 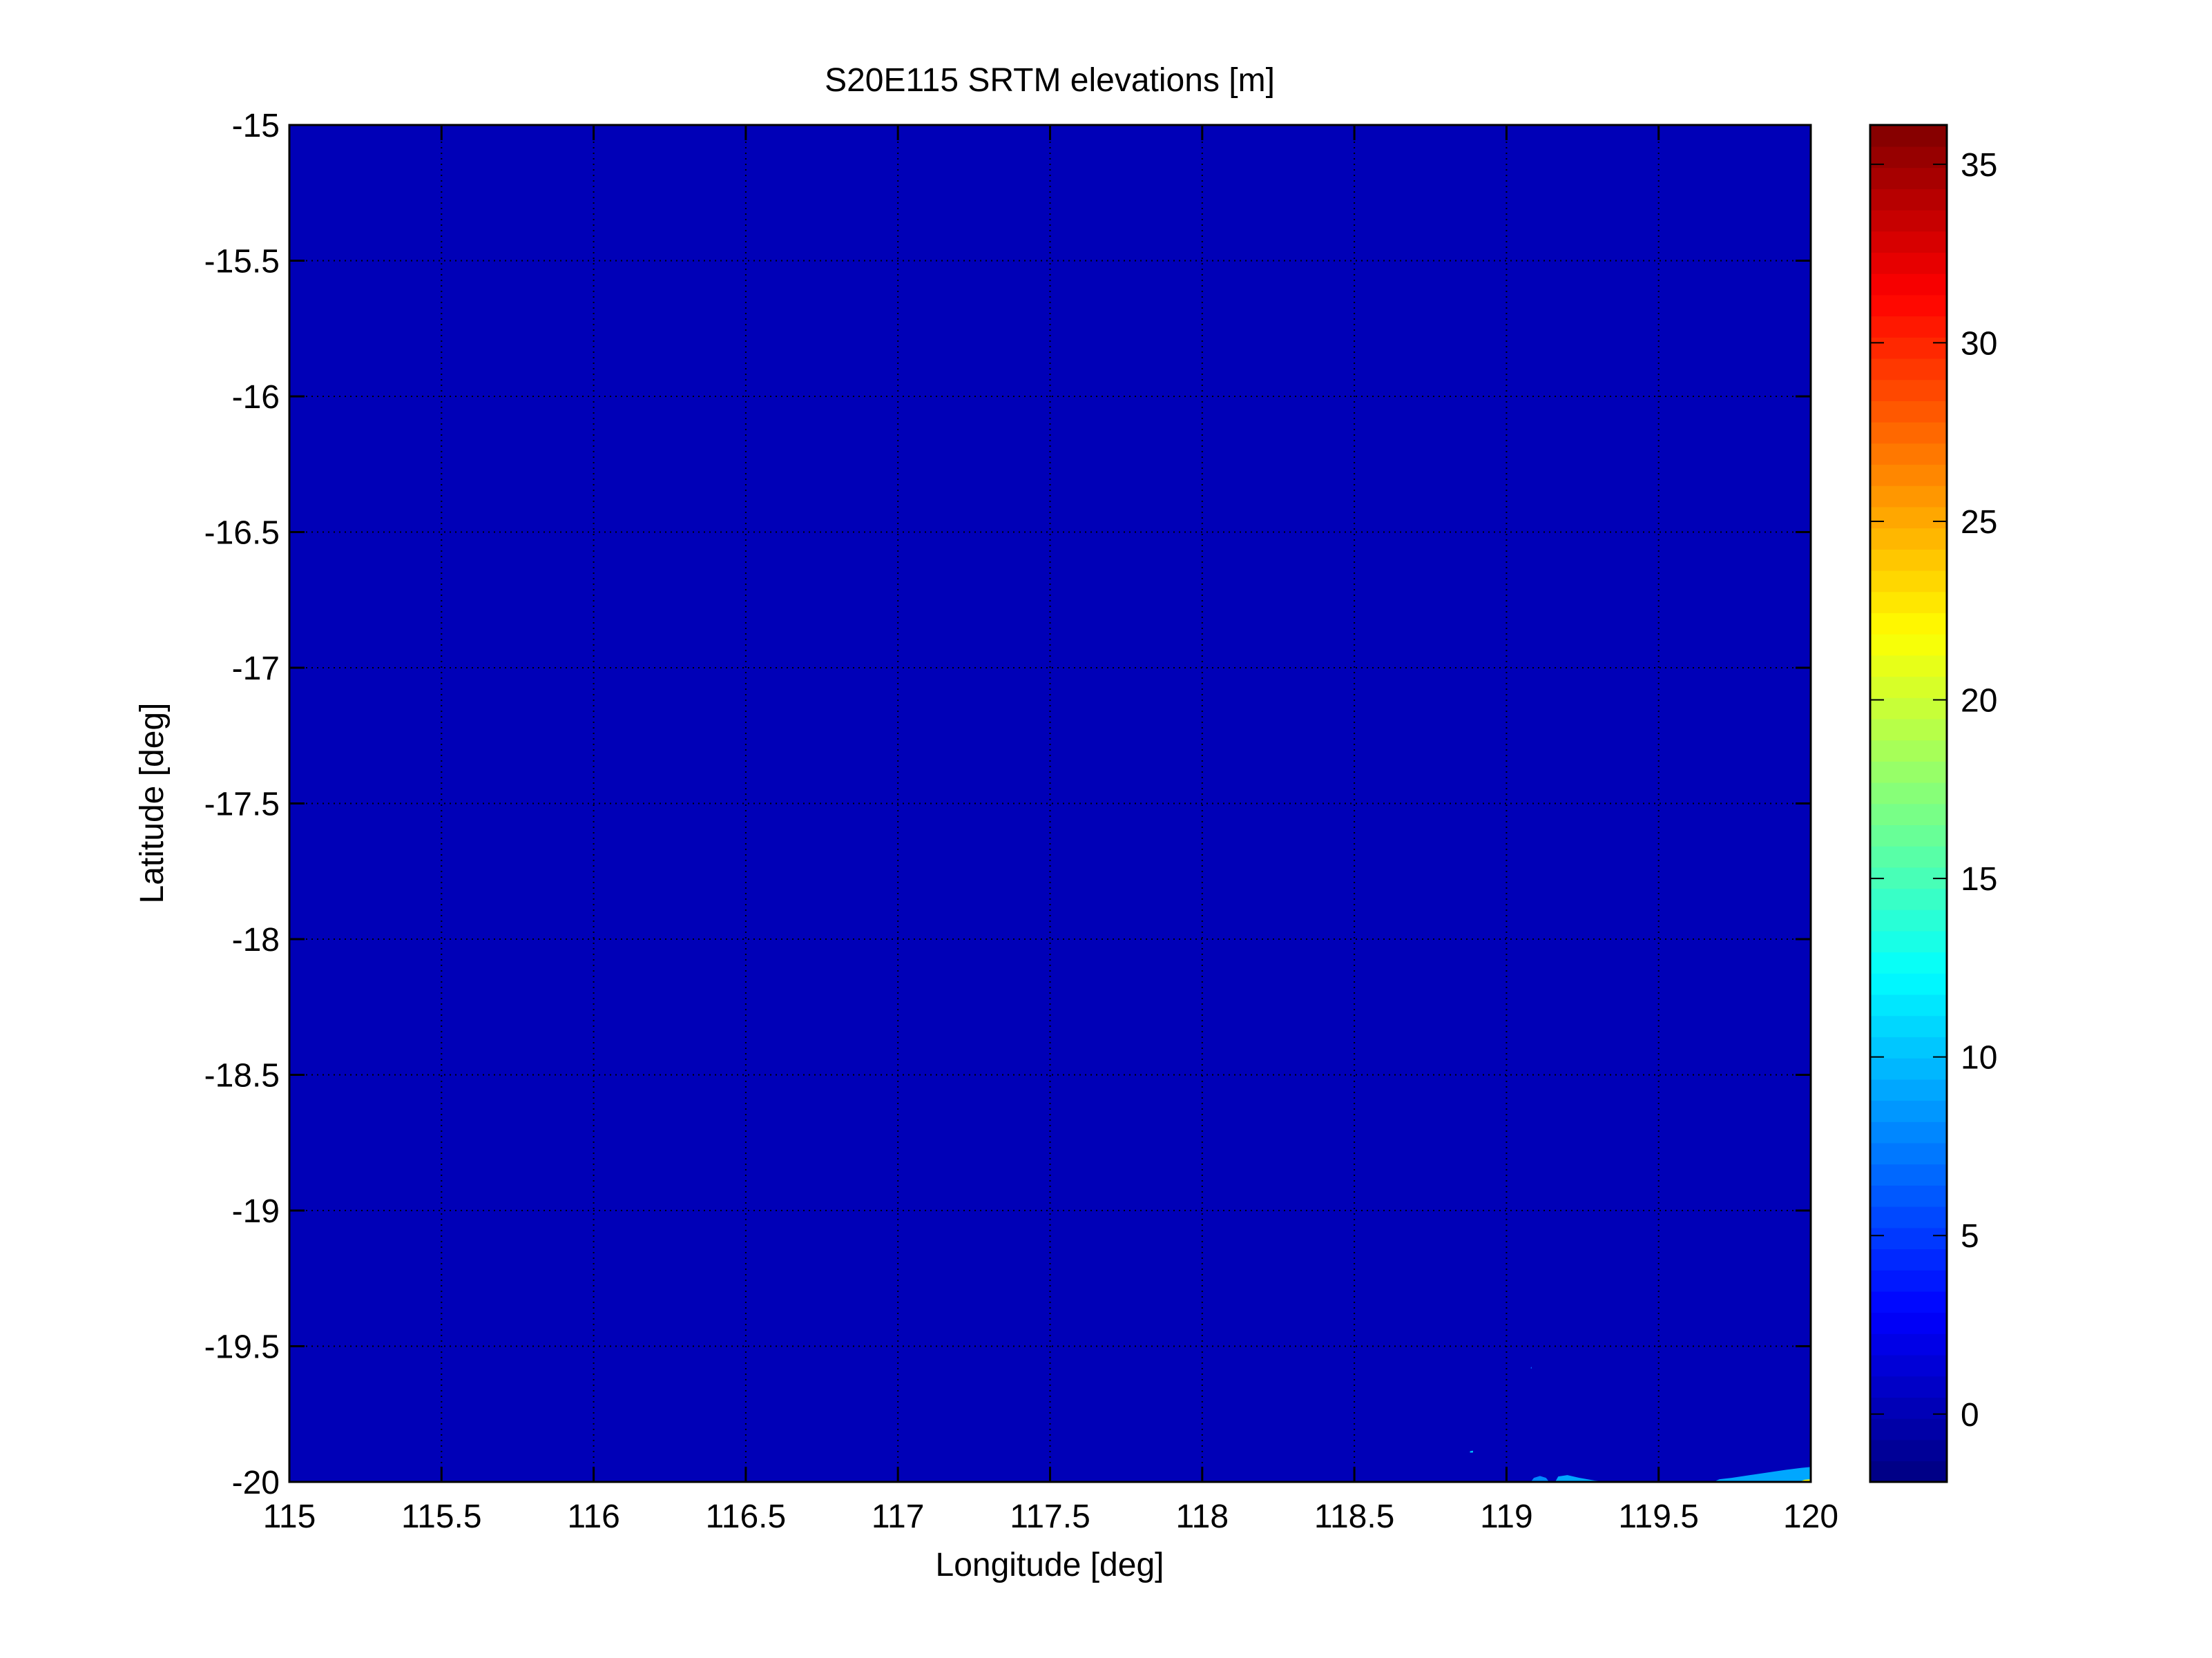 What do you see at coordinates (242, 262) in the screenshot?
I see `y-tick-label: -15.5` at bounding box center [242, 262].